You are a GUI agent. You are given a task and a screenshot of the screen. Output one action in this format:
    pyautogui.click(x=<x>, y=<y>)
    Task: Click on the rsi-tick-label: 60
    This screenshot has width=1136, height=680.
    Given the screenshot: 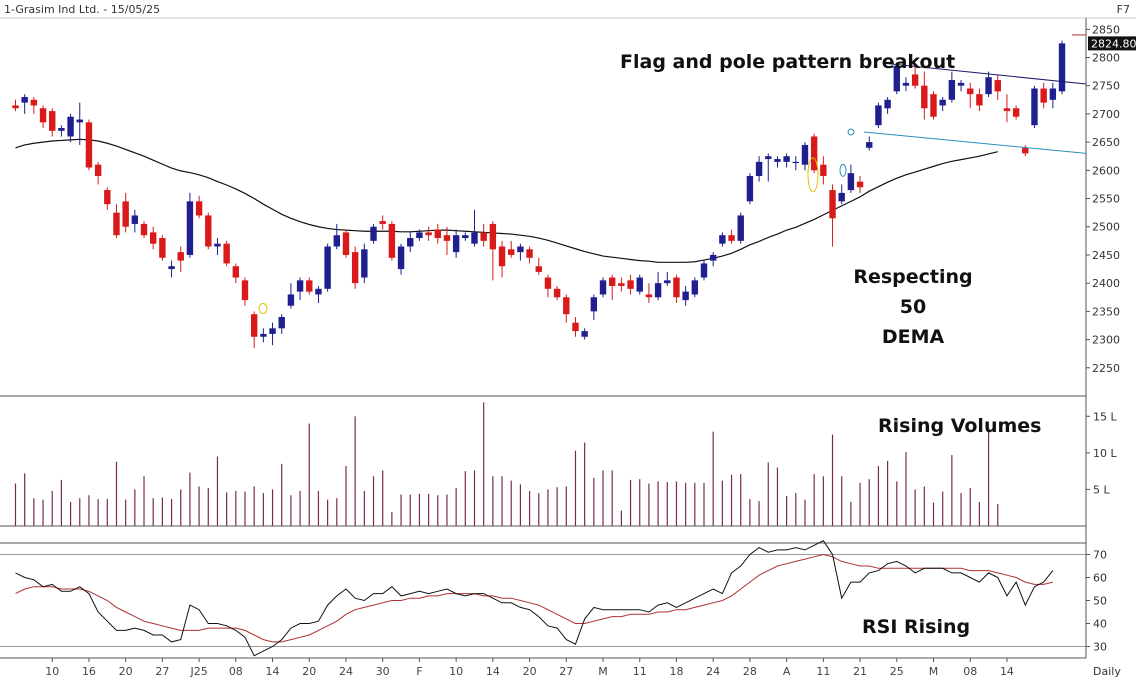 What is the action you would take?
    pyautogui.click(x=1100, y=578)
    